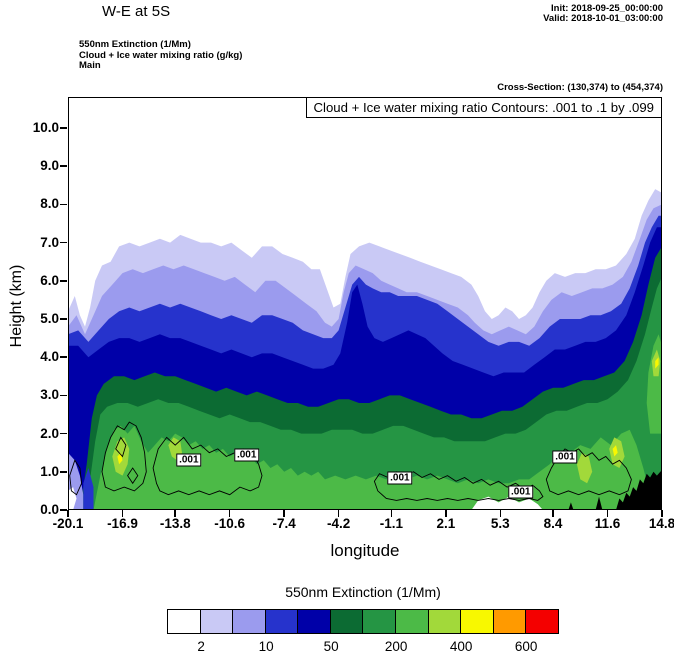 The height and width of the screenshot is (667, 674). What do you see at coordinates (284, 523) in the screenshot?
I see `x-tick-label: -7.4` at bounding box center [284, 523].